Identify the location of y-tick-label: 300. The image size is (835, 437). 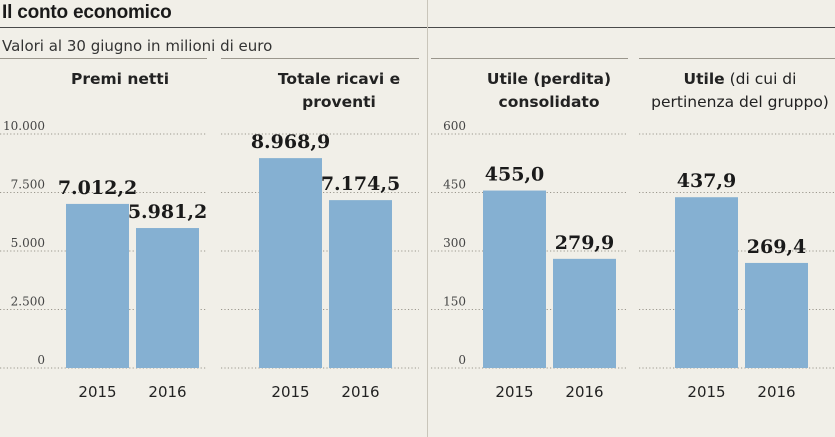
(454, 243).